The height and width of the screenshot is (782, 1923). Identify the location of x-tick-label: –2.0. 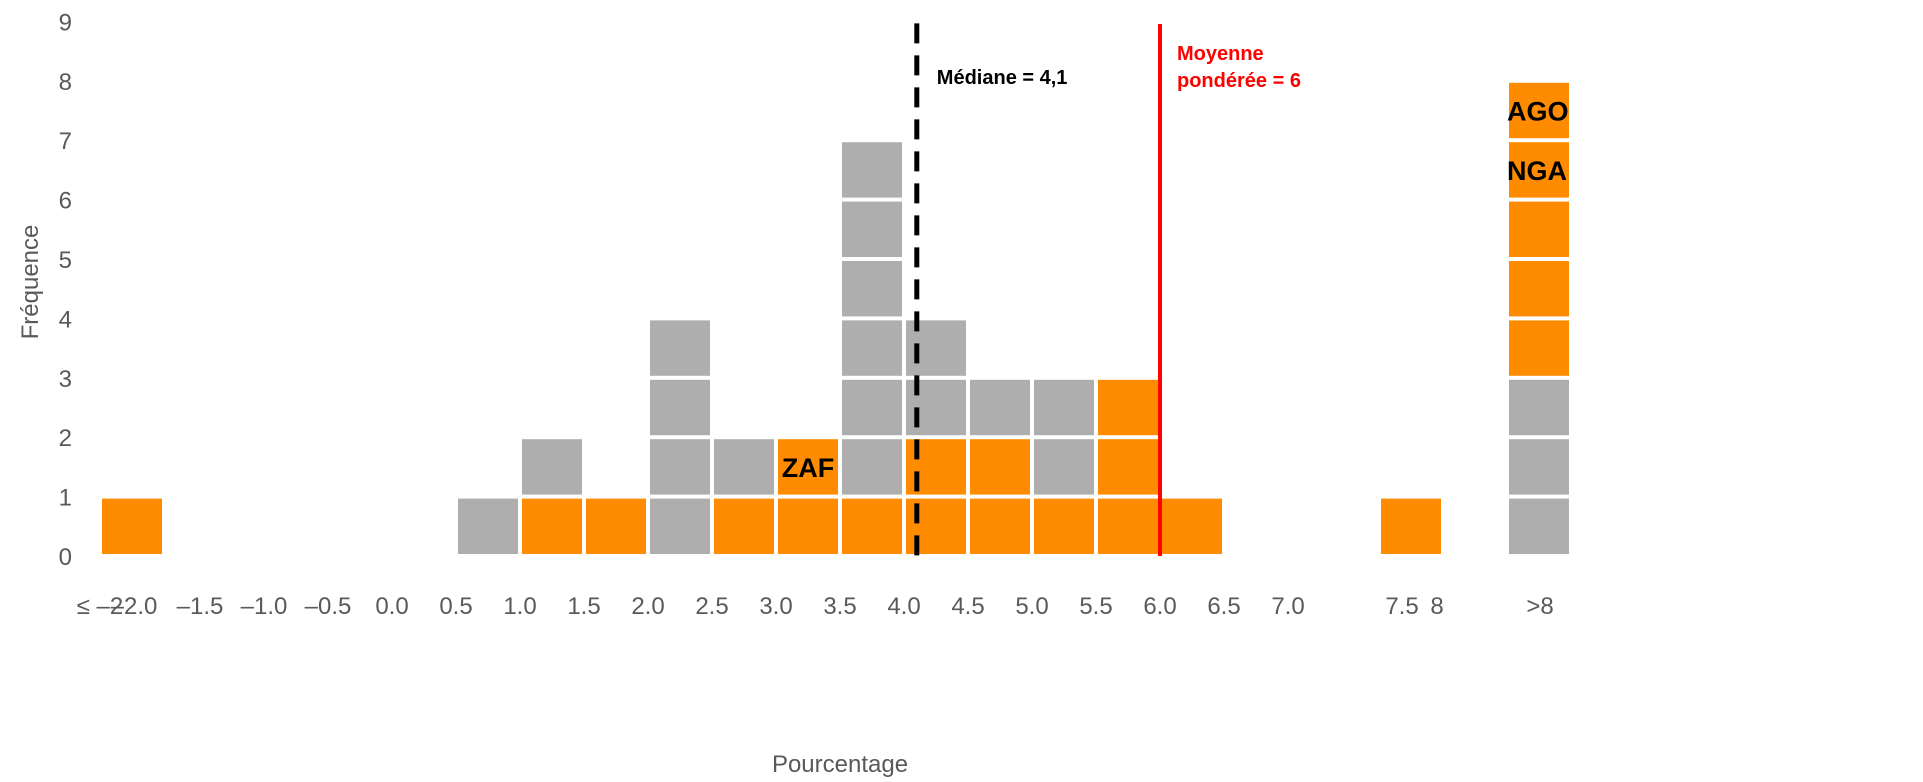
(134, 606).